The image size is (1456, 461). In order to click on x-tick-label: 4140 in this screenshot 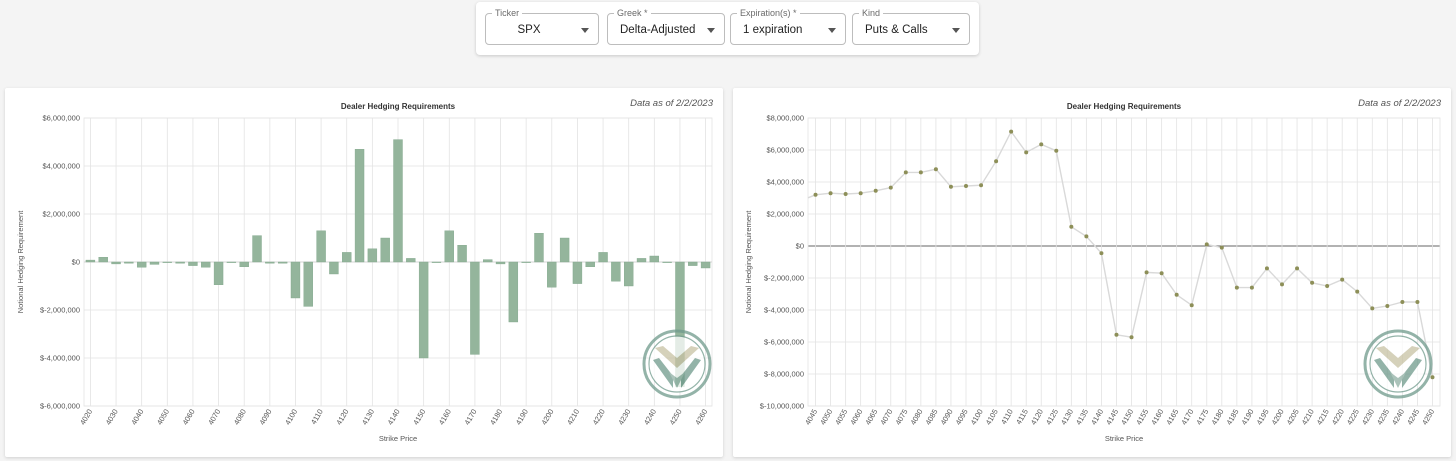, I will do `click(394, 417)`.